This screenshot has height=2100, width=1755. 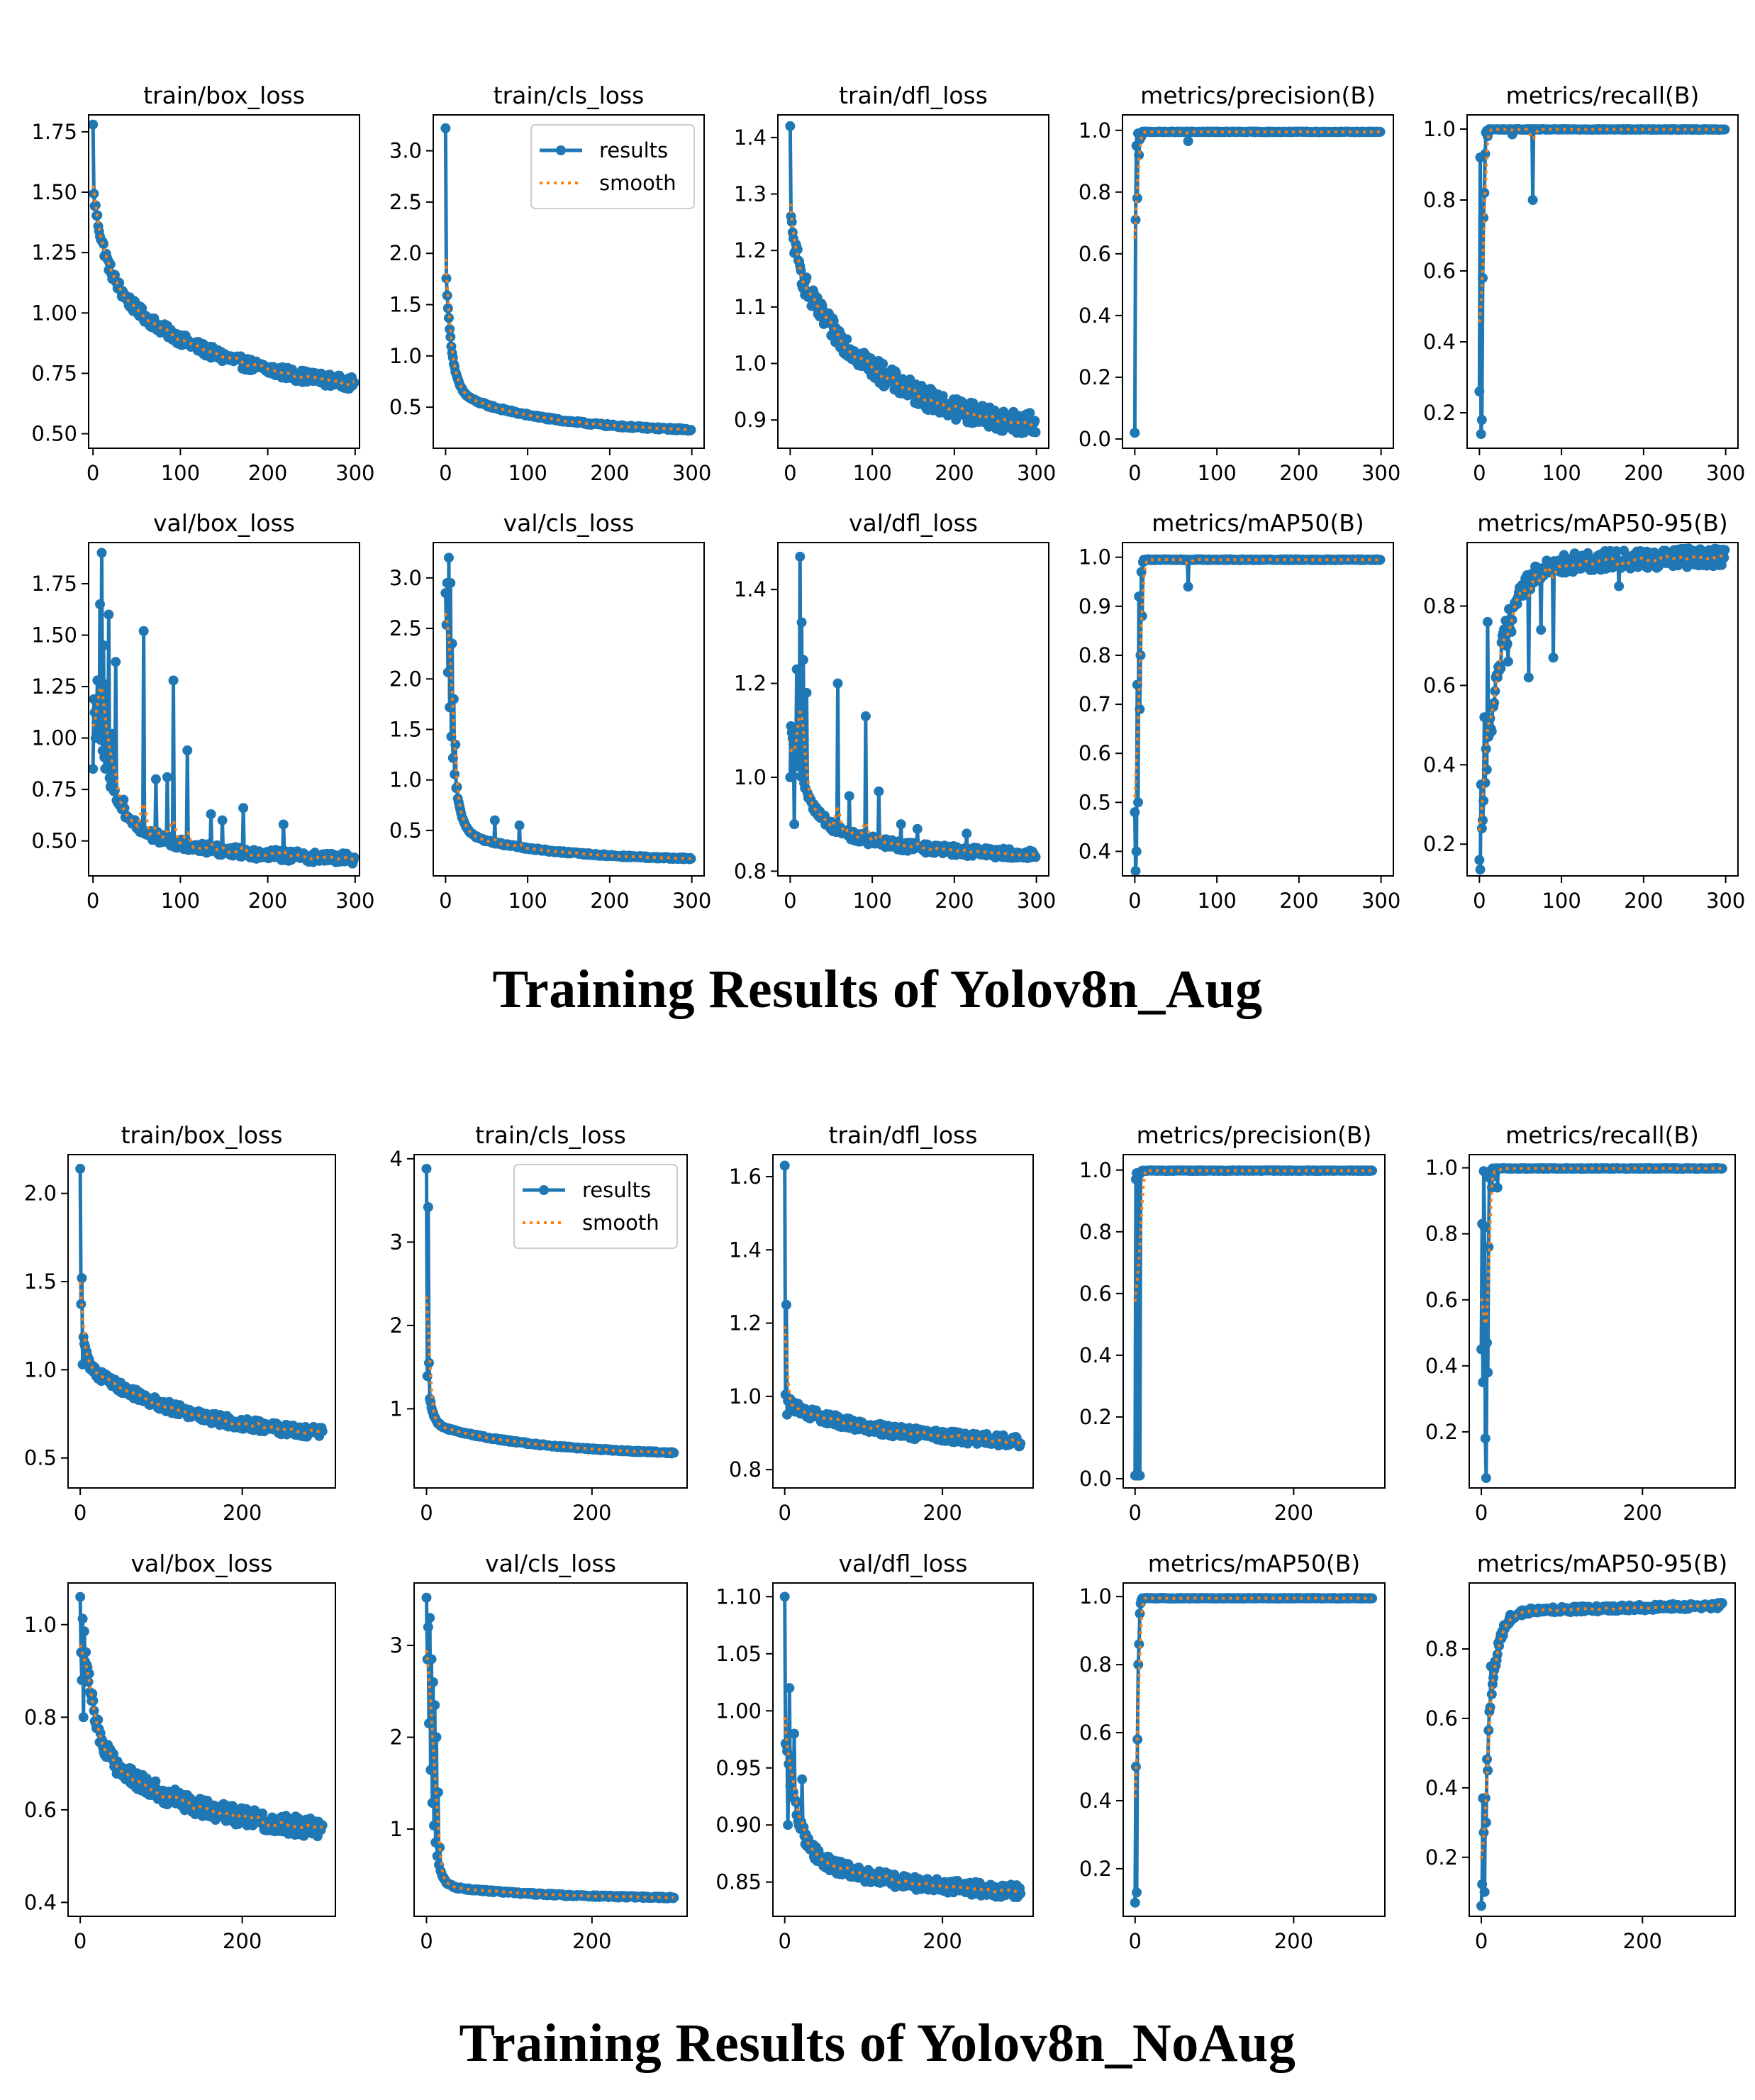 I want to click on axes-frame, so click(x=1258, y=281).